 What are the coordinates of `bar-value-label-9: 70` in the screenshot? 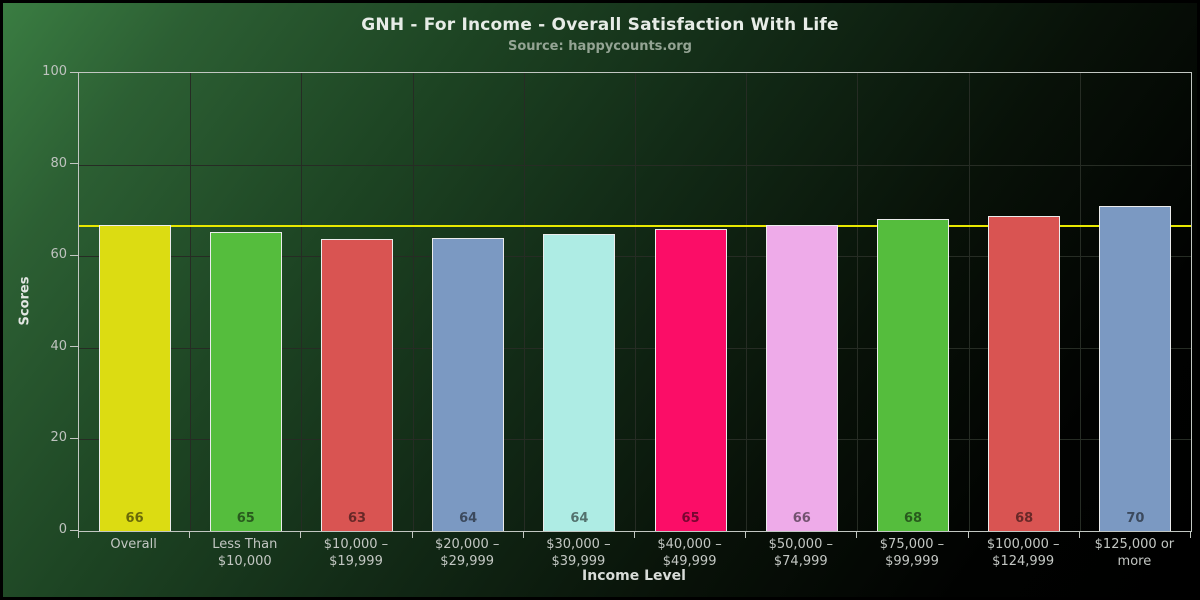 It's located at (1135, 518).